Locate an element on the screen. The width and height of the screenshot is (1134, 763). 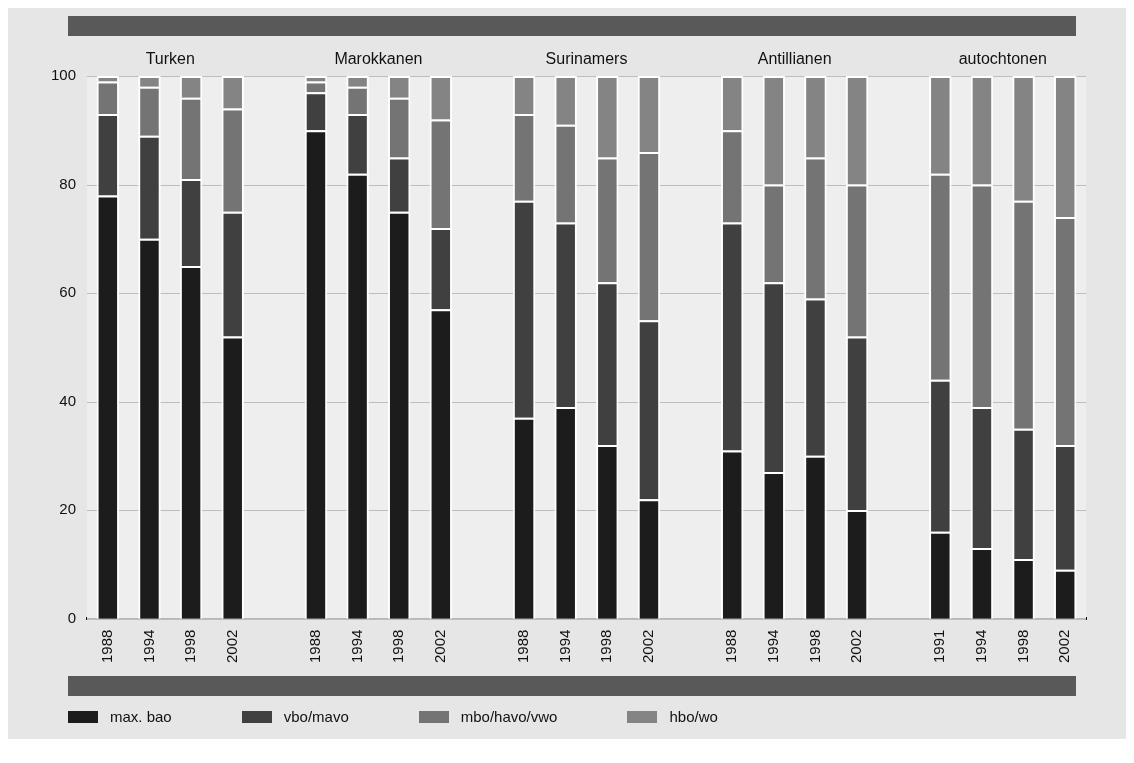
x-tick-label: 1991 is located at coordinates (939, 646).